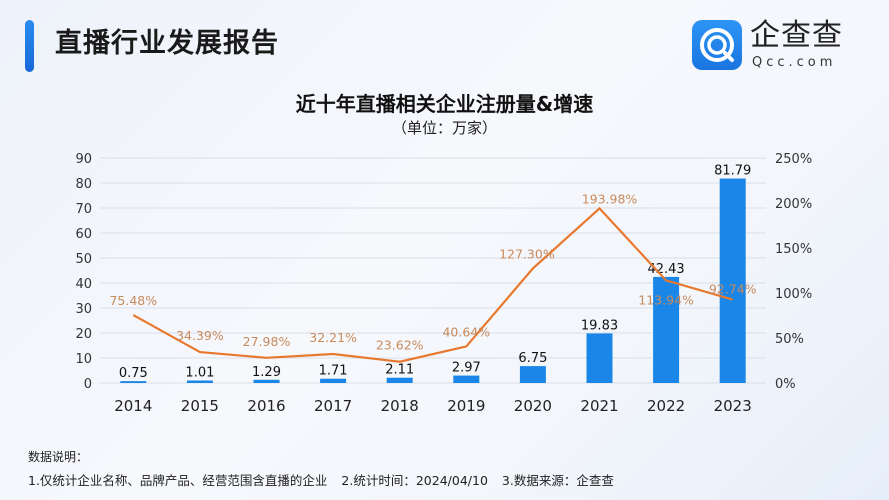 This screenshot has width=889, height=500. I want to click on chart-subtitle: （单位：万家）, so click(444, 128).